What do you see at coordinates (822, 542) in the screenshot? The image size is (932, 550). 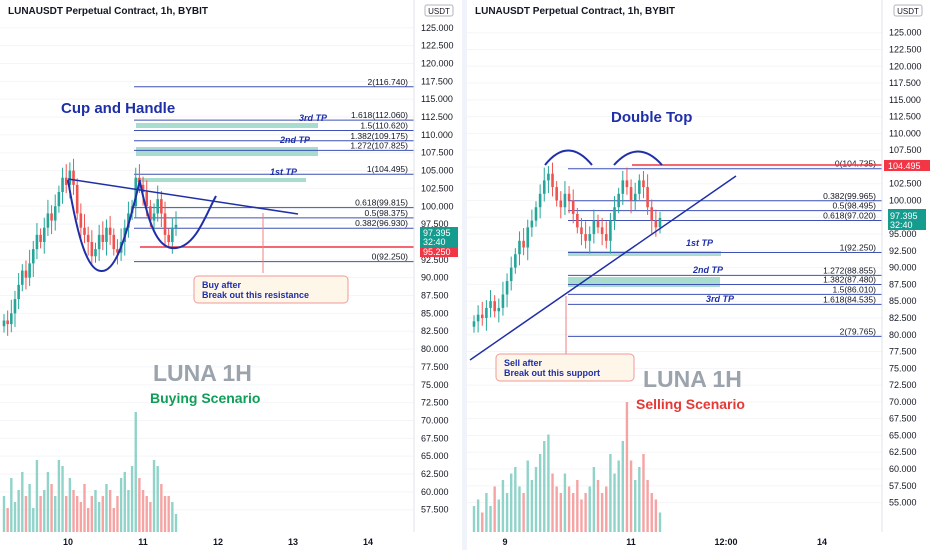 I see `right-x-tick-label: 14` at bounding box center [822, 542].